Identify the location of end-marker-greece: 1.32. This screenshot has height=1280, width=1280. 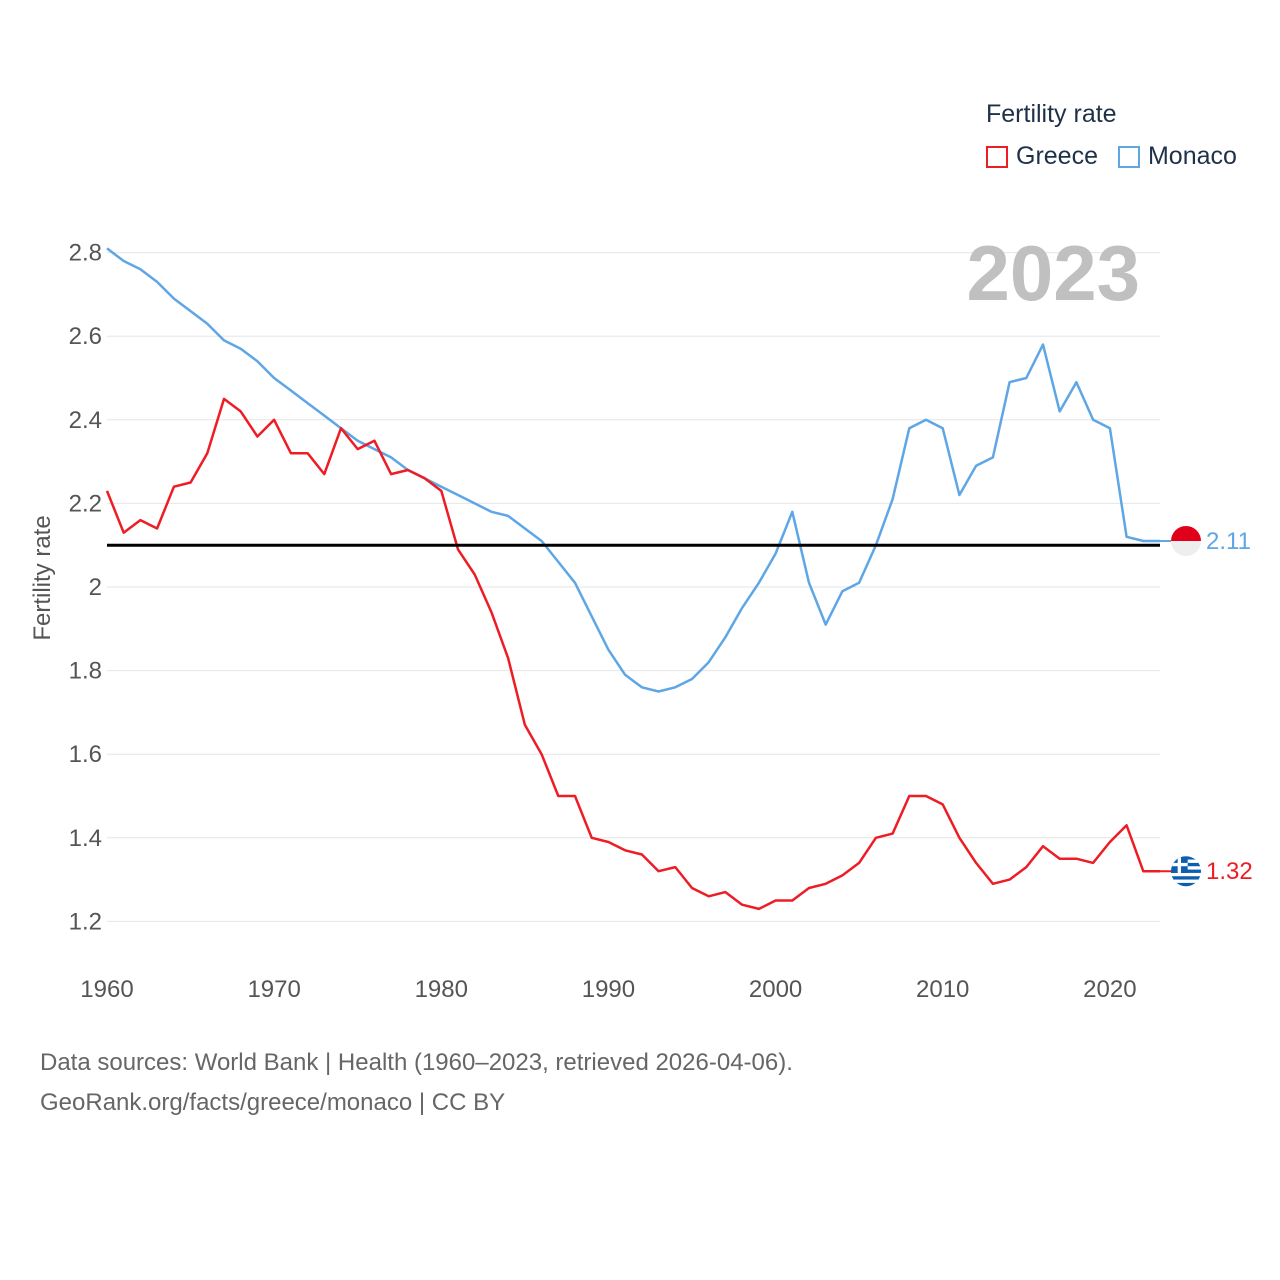
(1206, 871).